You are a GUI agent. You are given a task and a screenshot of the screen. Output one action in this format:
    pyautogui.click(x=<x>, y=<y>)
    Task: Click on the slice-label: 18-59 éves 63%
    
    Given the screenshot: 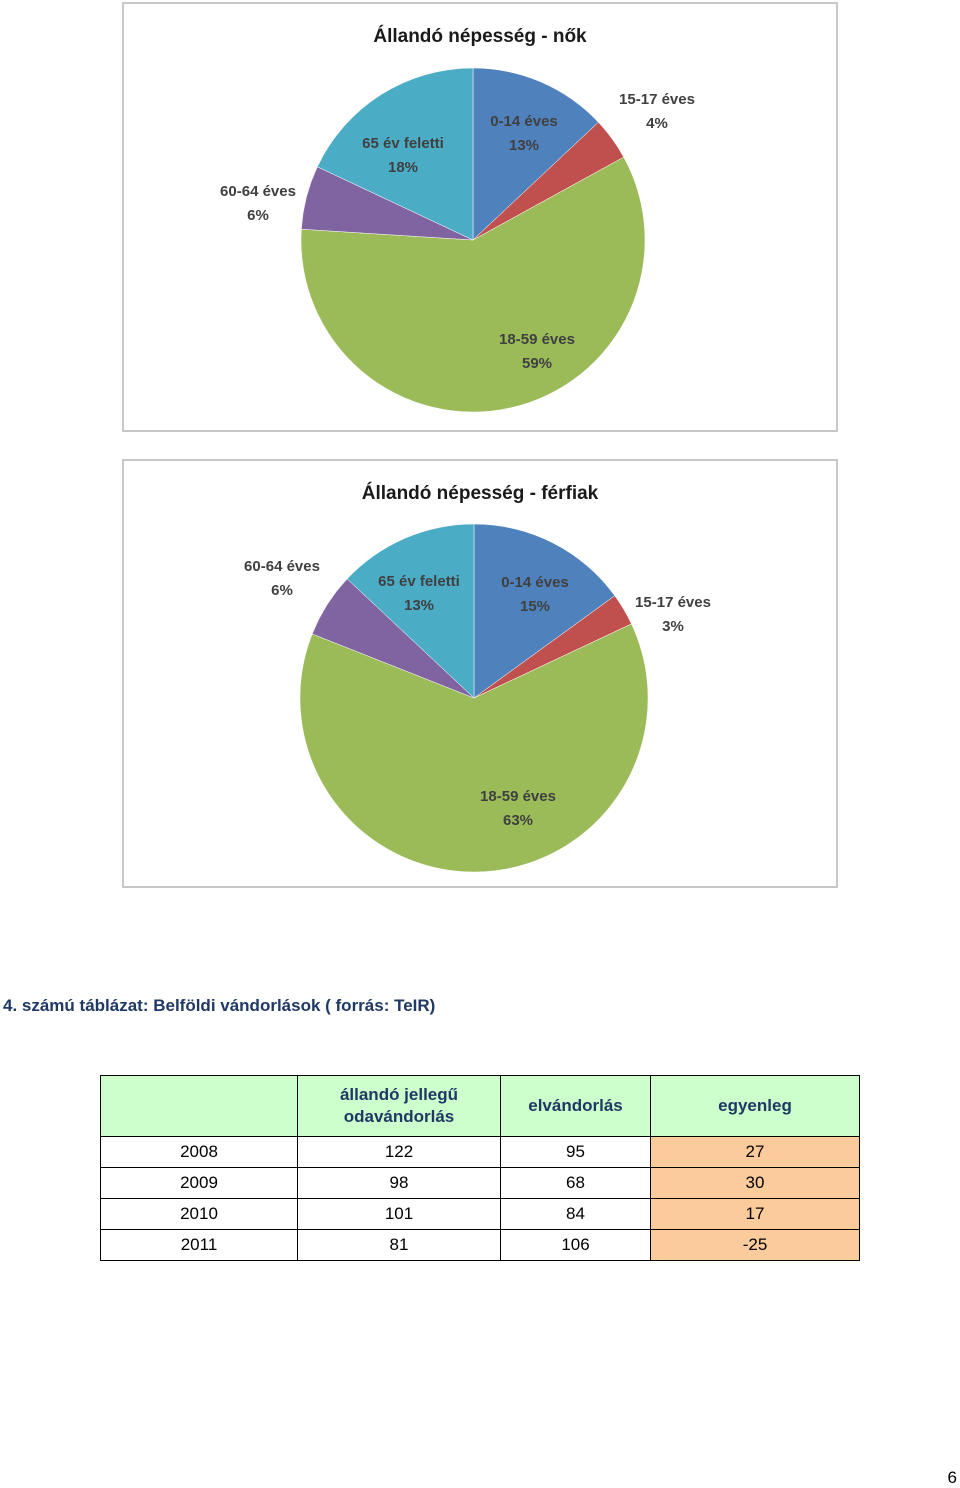 What is the action you would take?
    pyautogui.click(x=518, y=808)
    